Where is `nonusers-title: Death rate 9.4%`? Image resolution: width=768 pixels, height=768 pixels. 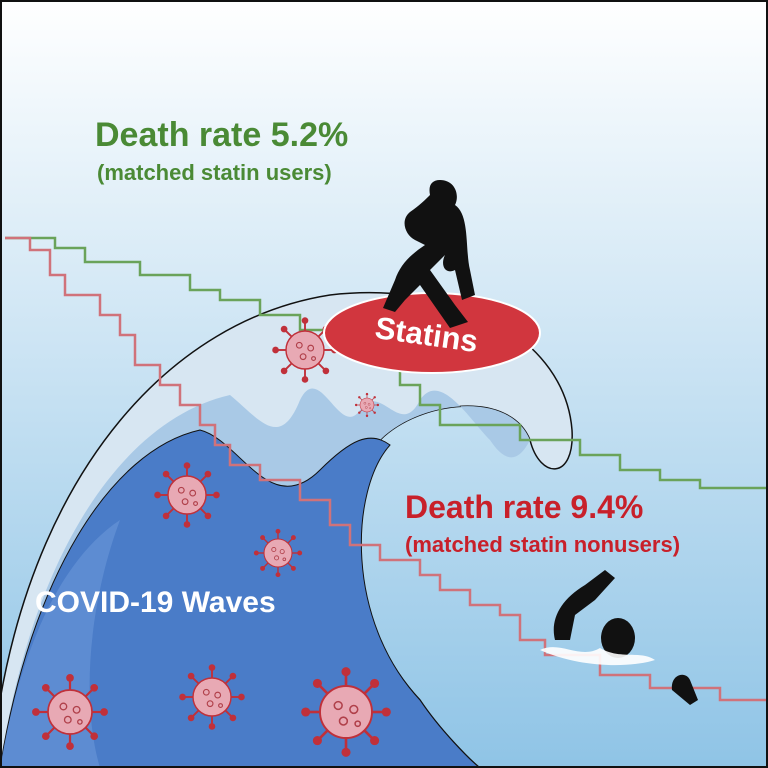
nonusers-title: Death rate 9.4% is located at coordinates (524, 507).